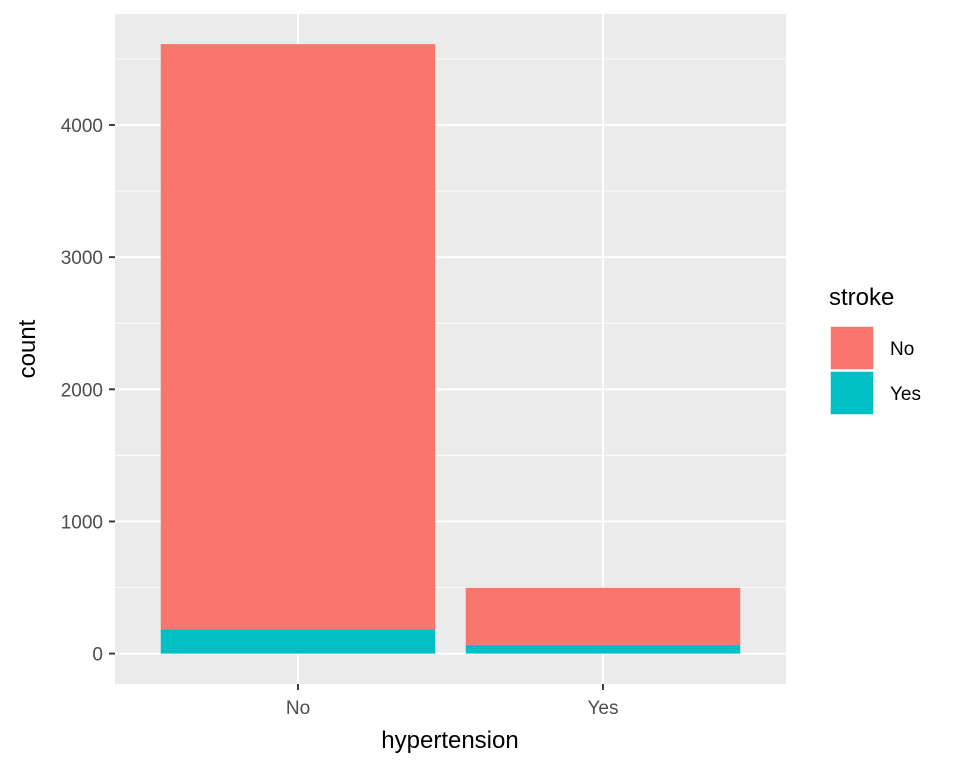 The image size is (960, 768). I want to click on legend-key-no, so click(852, 348).